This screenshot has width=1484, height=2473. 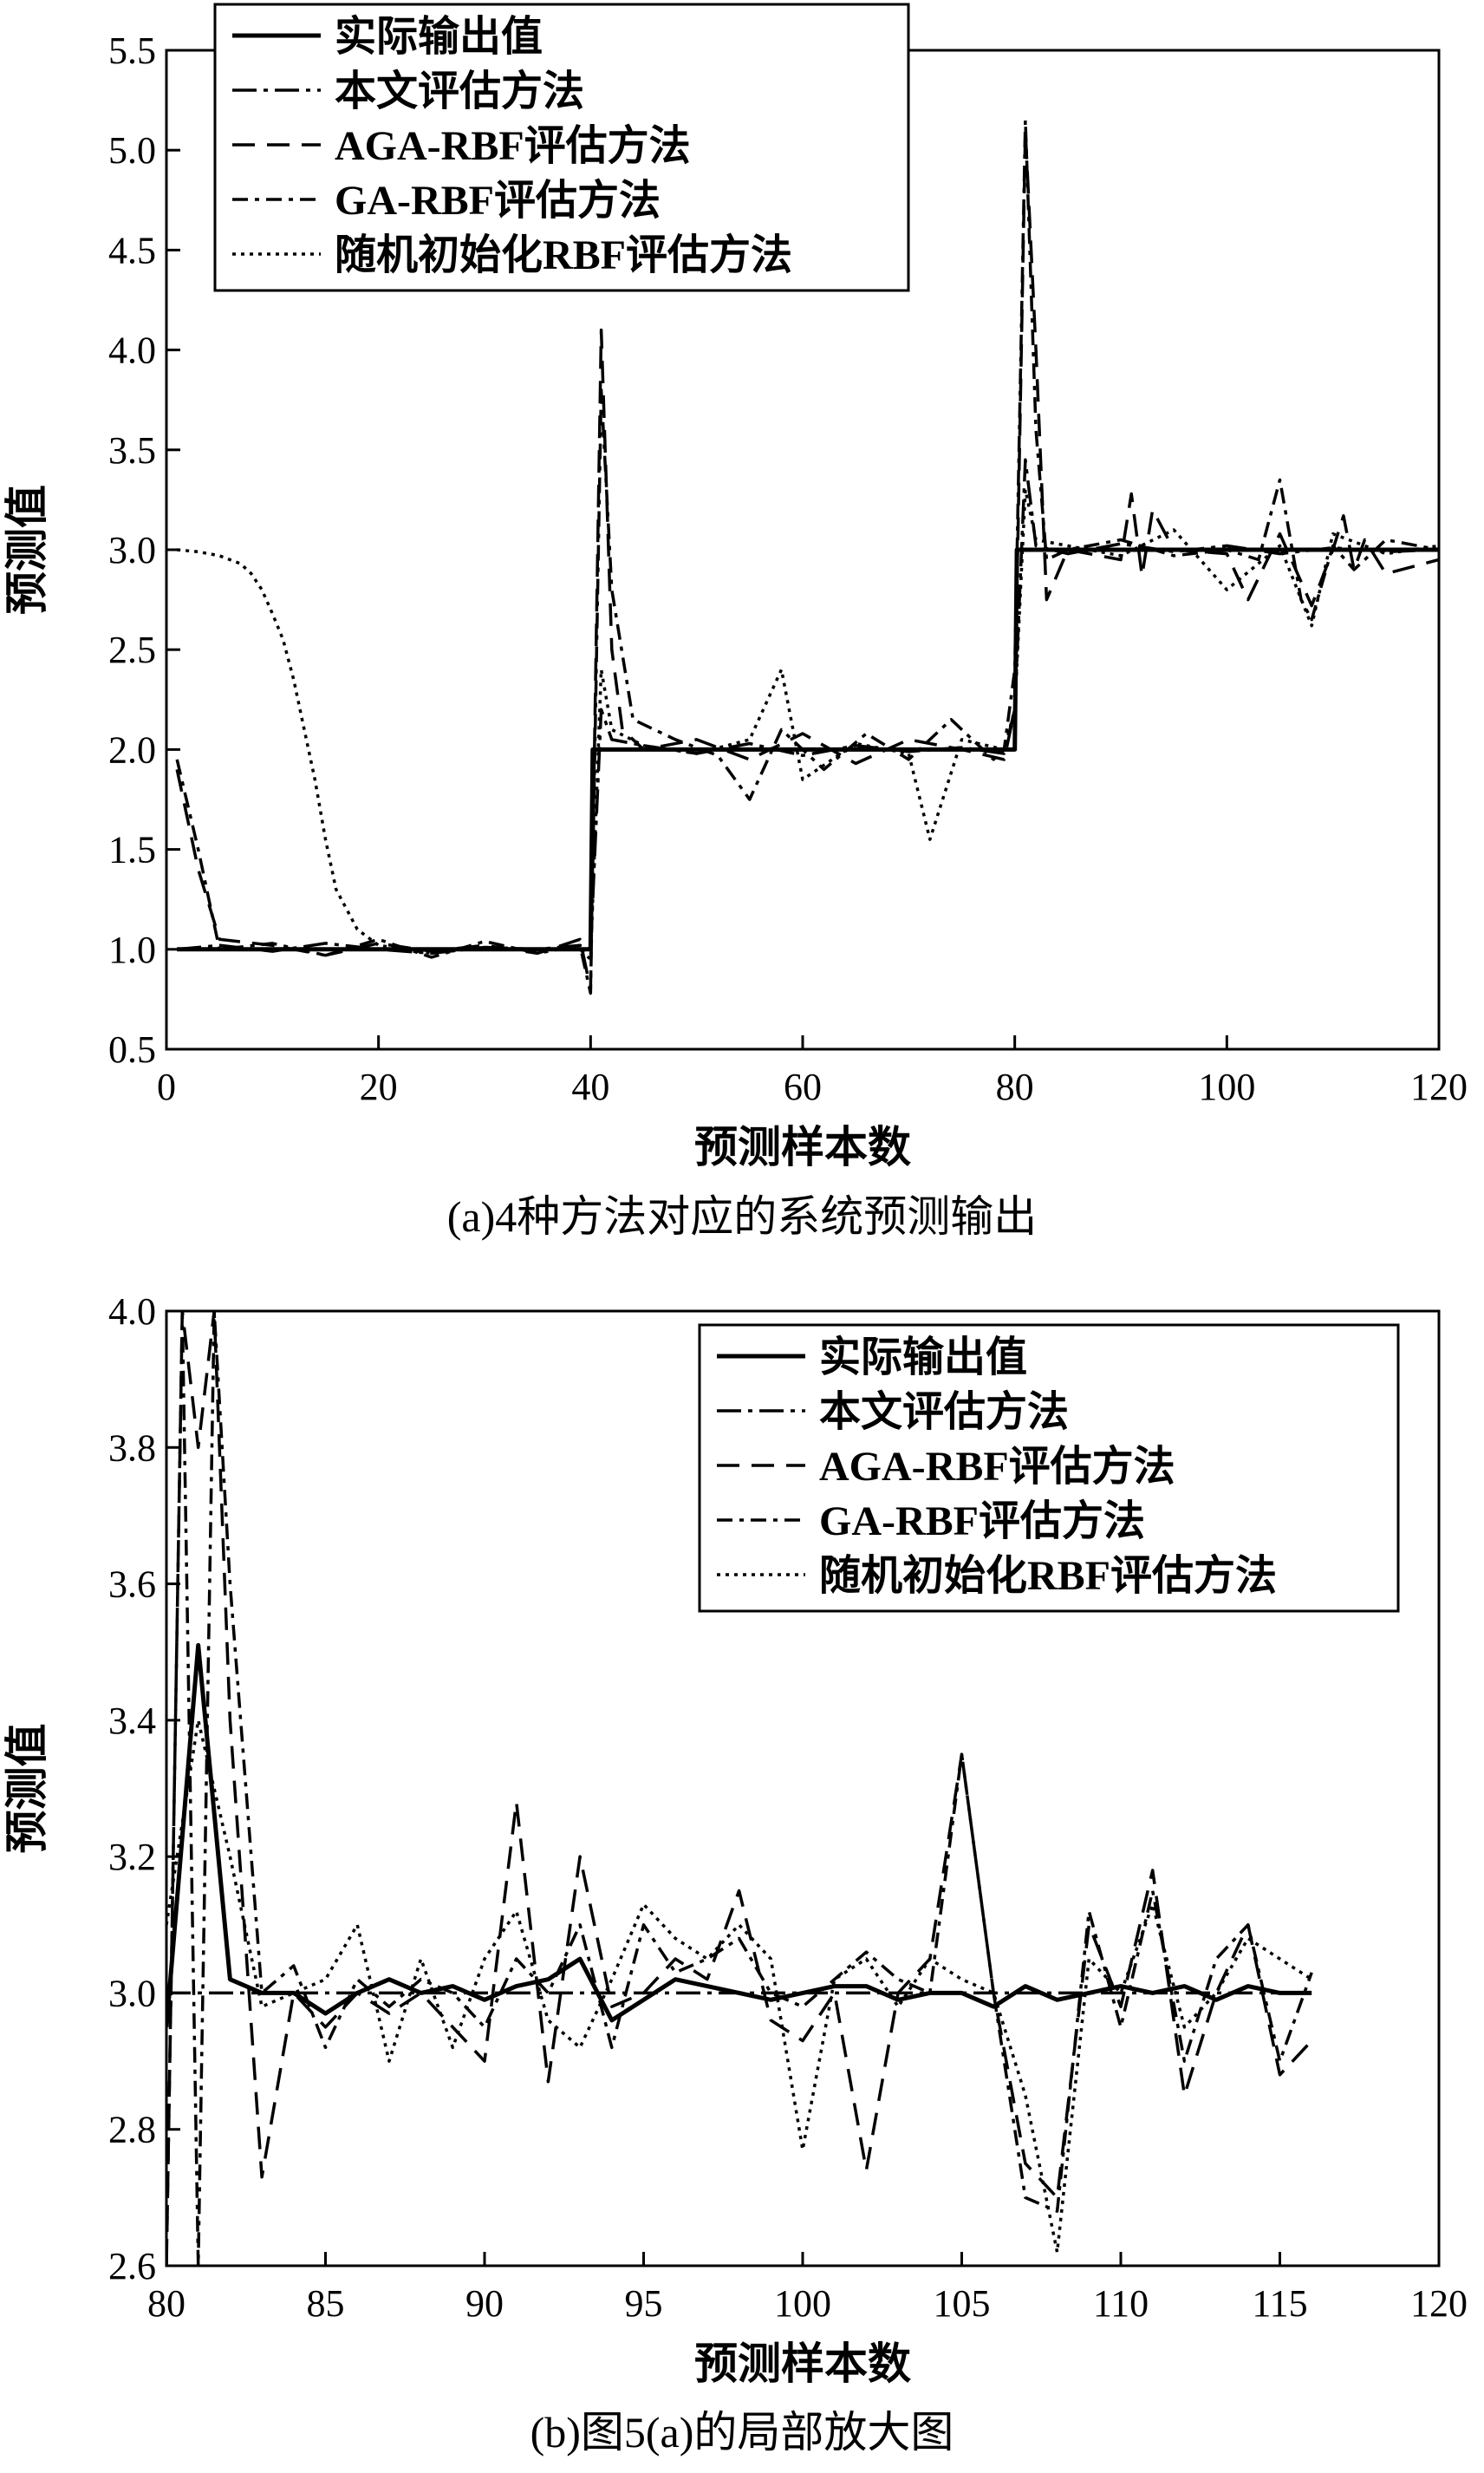 What do you see at coordinates (132, 150) in the screenshot?
I see `y-tick-label: 5.0` at bounding box center [132, 150].